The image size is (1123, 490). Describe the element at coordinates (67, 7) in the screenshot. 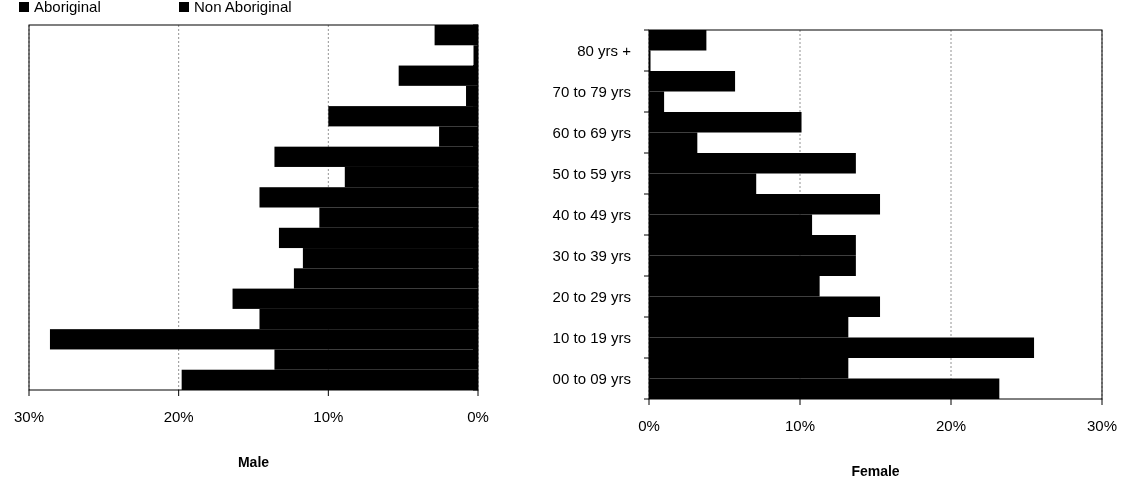

I see `legend-label: Aboriginal` at that location.